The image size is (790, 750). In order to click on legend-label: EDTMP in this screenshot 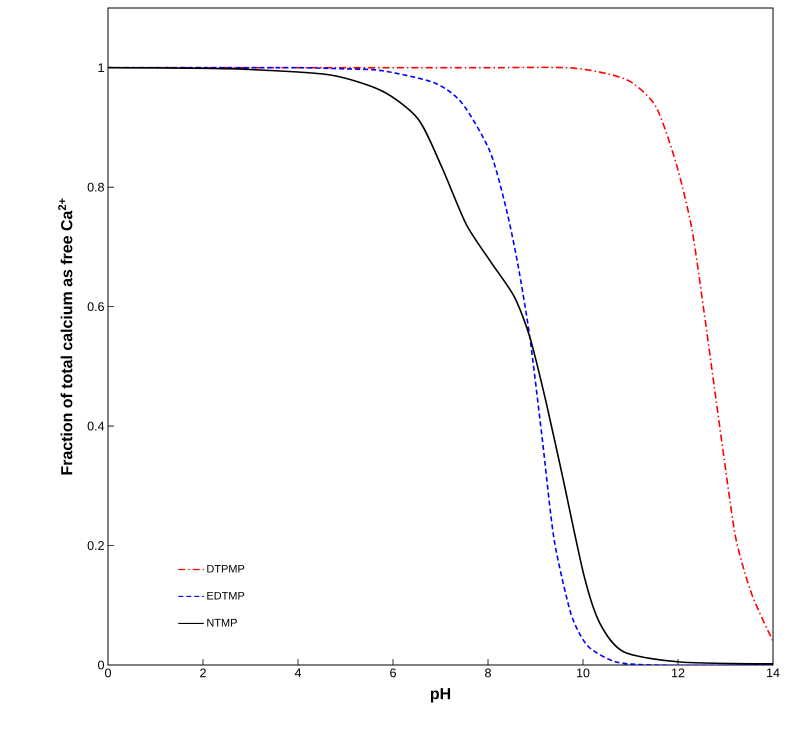, I will do `click(225, 596)`.